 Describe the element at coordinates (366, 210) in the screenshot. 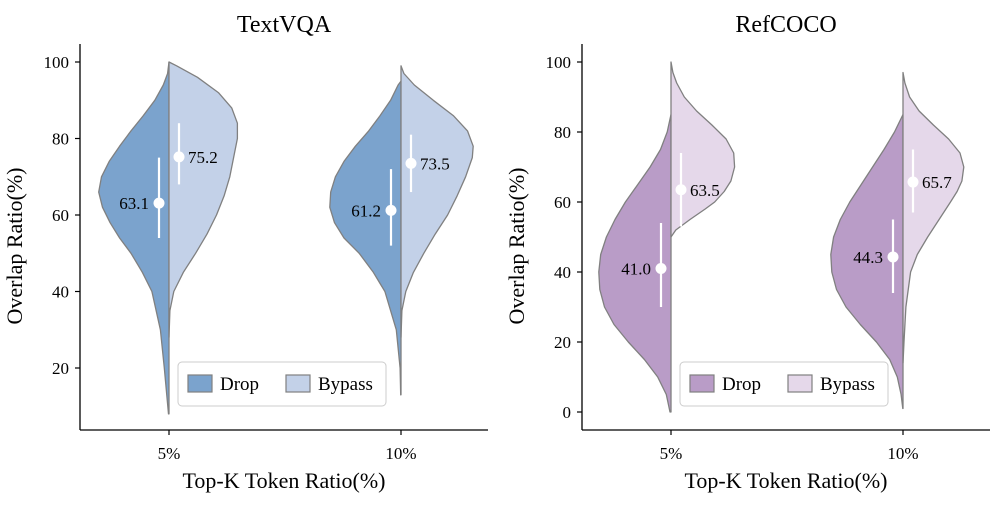

I see `drop-mean-label-10pct: 61.2` at that location.